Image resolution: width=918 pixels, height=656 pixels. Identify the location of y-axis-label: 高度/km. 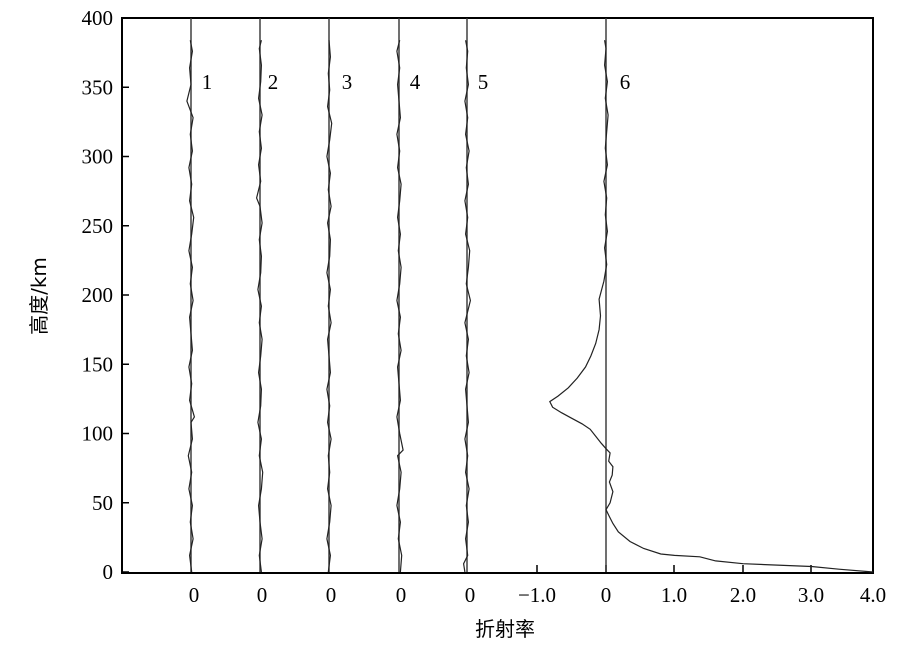
(39, 296).